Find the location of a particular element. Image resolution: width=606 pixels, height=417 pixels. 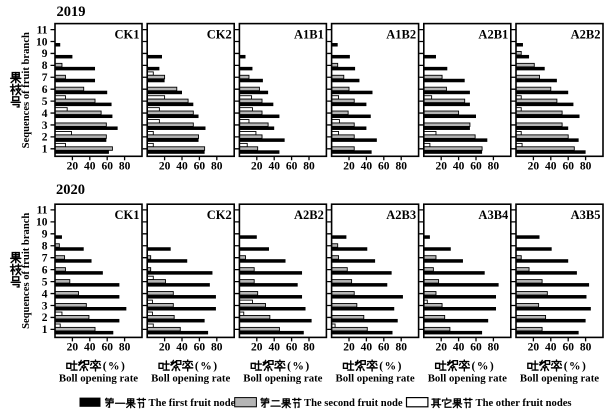

svg-text: A3B4 is located at coordinates (493, 215).